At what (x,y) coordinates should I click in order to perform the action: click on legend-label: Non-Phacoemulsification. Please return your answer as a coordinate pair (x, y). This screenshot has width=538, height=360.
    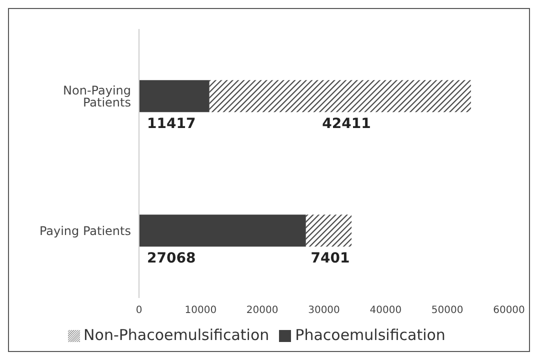
    Looking at the image, I should click on (177, 335).